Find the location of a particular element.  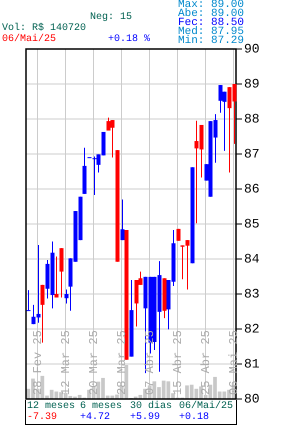

y-tick-label: 82 is located at coordinates (252, 328).